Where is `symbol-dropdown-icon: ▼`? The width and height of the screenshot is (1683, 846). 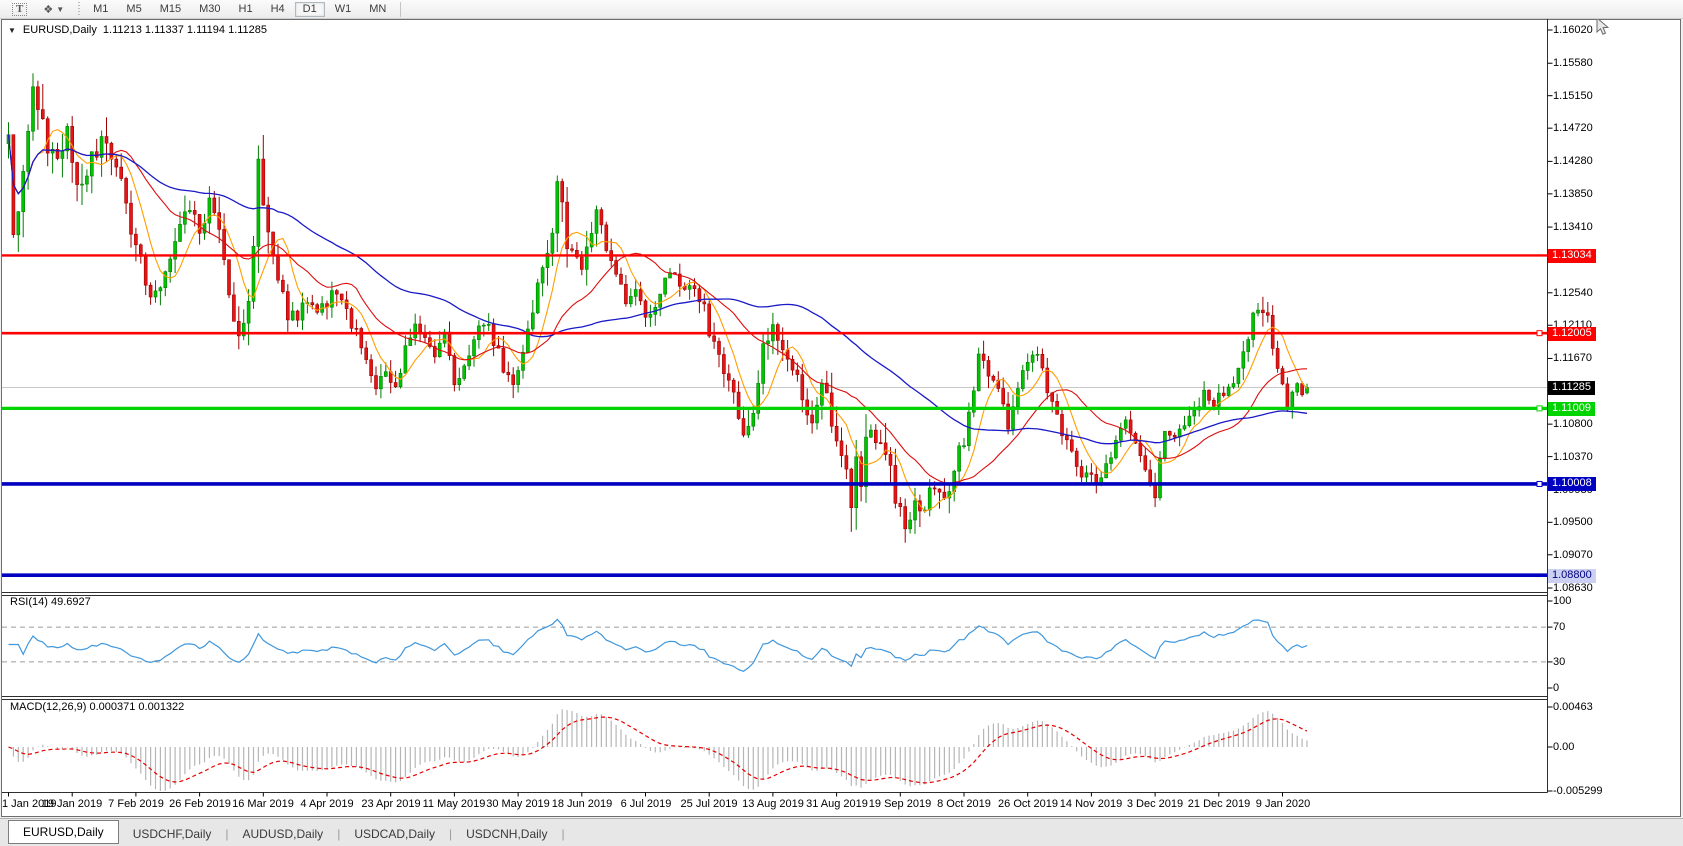 symbol-dropdown-icon: ▼ is located at coordinates (12, 30).